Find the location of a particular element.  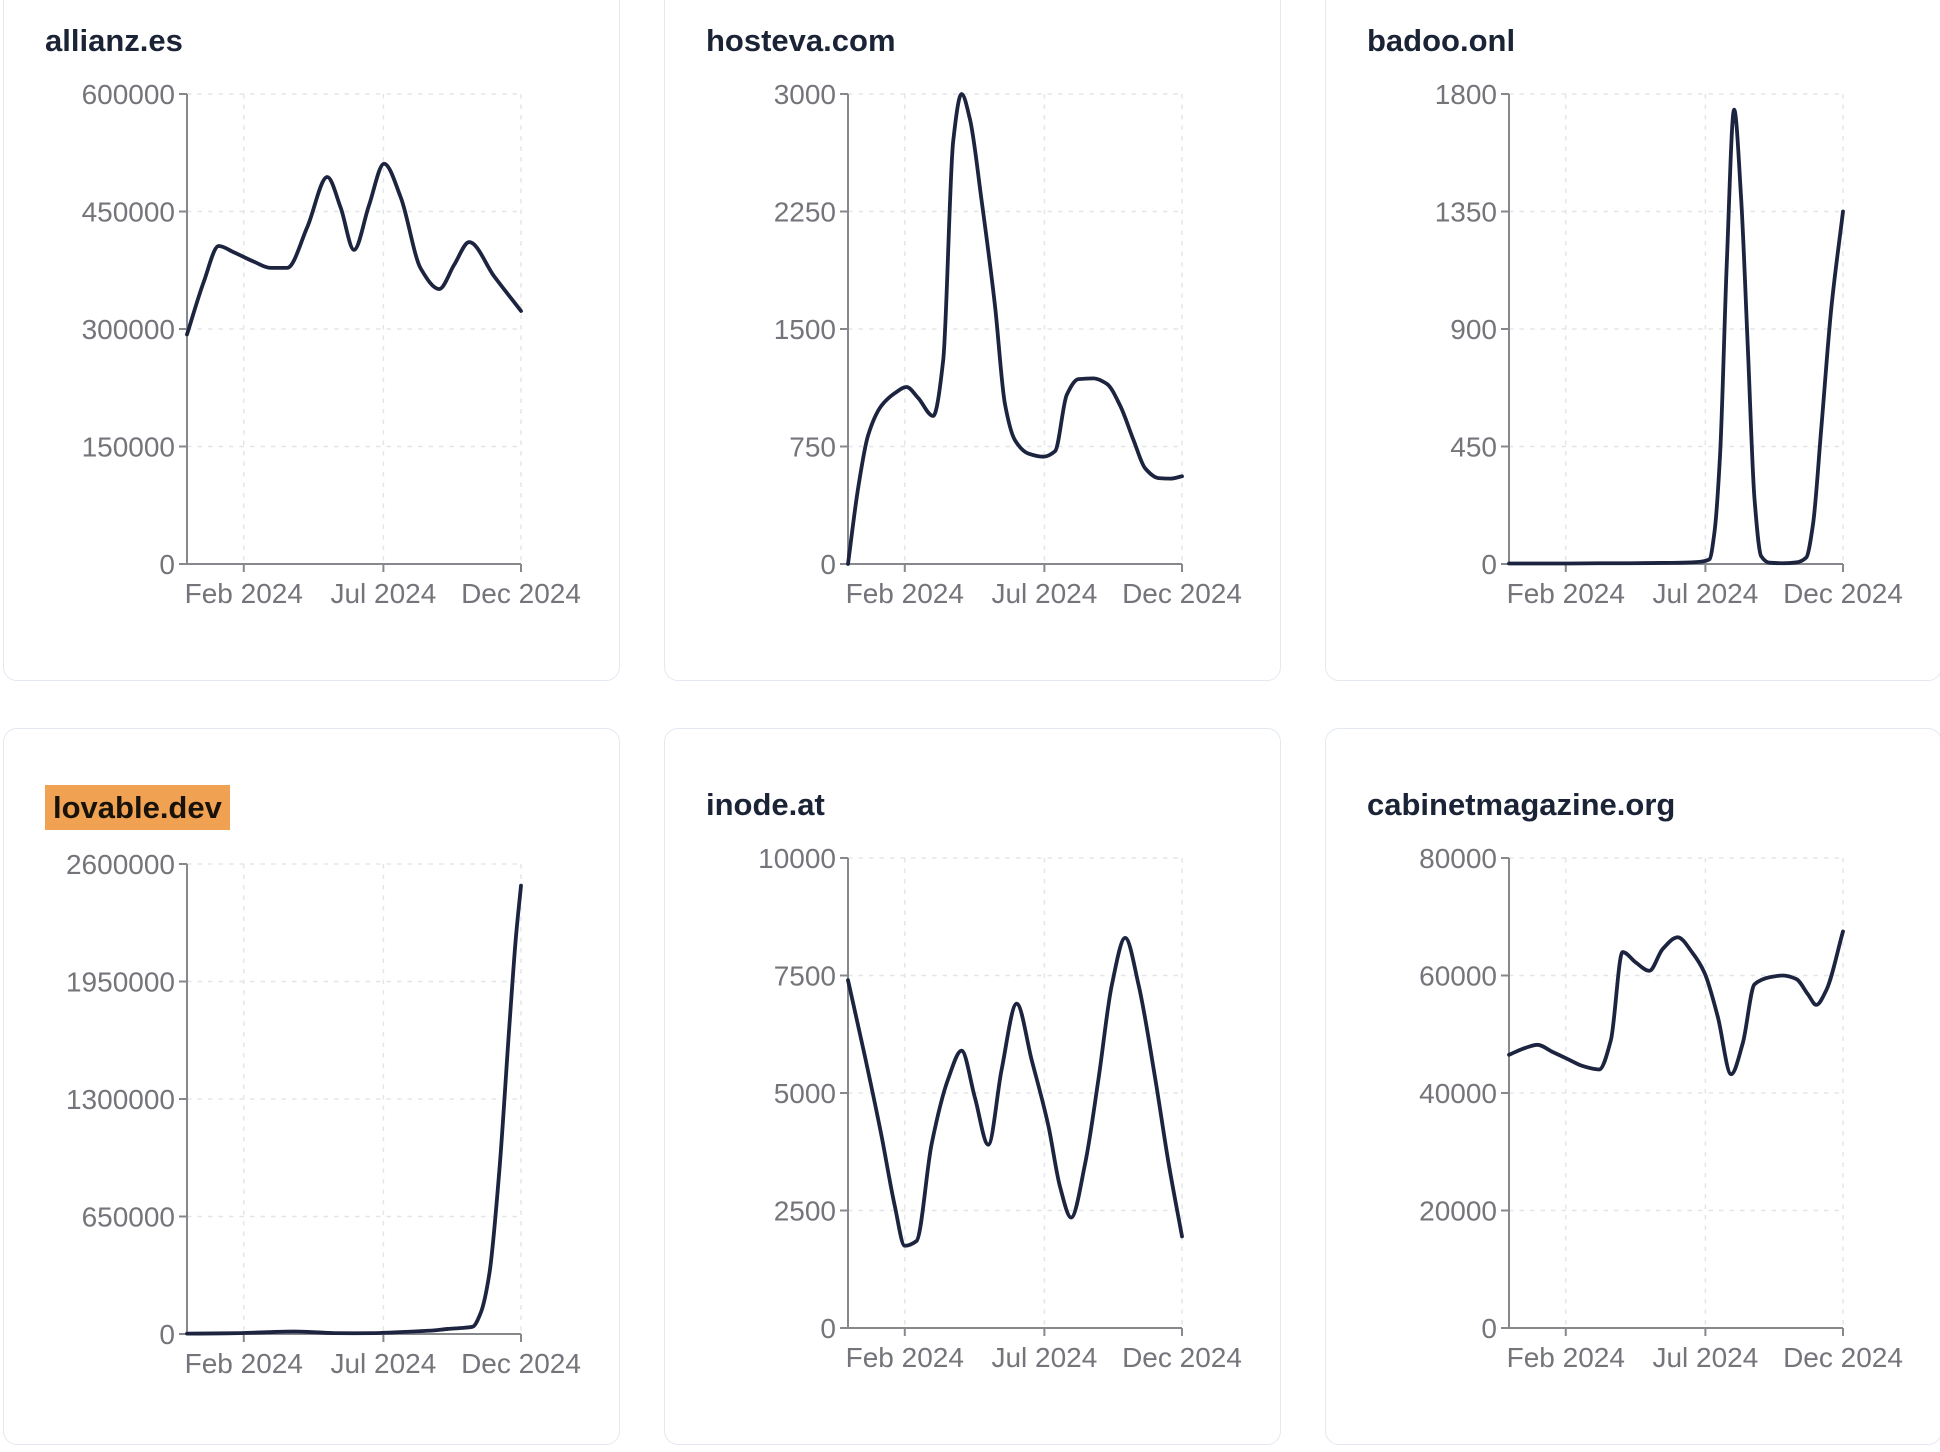

line-chart: 0 450 900 1350 1800 Feb 2024 Jul 2024 Dec 2024 is located at coordinates (1669, 344).